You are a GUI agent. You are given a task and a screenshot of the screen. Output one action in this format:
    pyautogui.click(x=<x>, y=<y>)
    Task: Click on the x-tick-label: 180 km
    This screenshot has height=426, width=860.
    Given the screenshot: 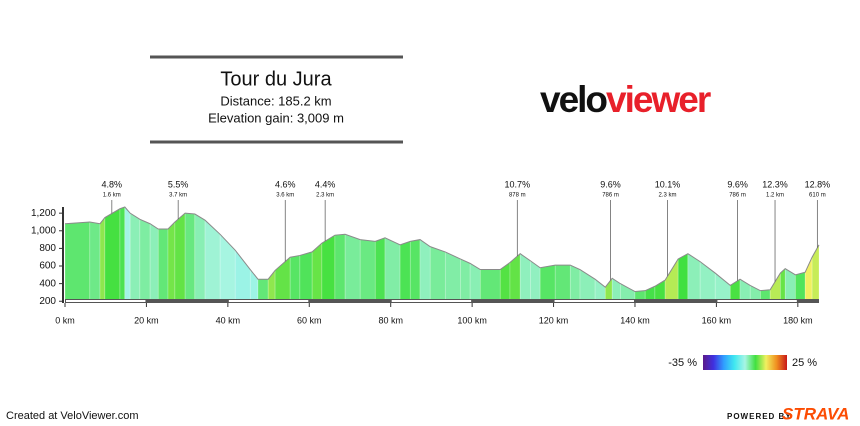 What is the action you would take?
    pyautogui.click(x=798, y=320)
    